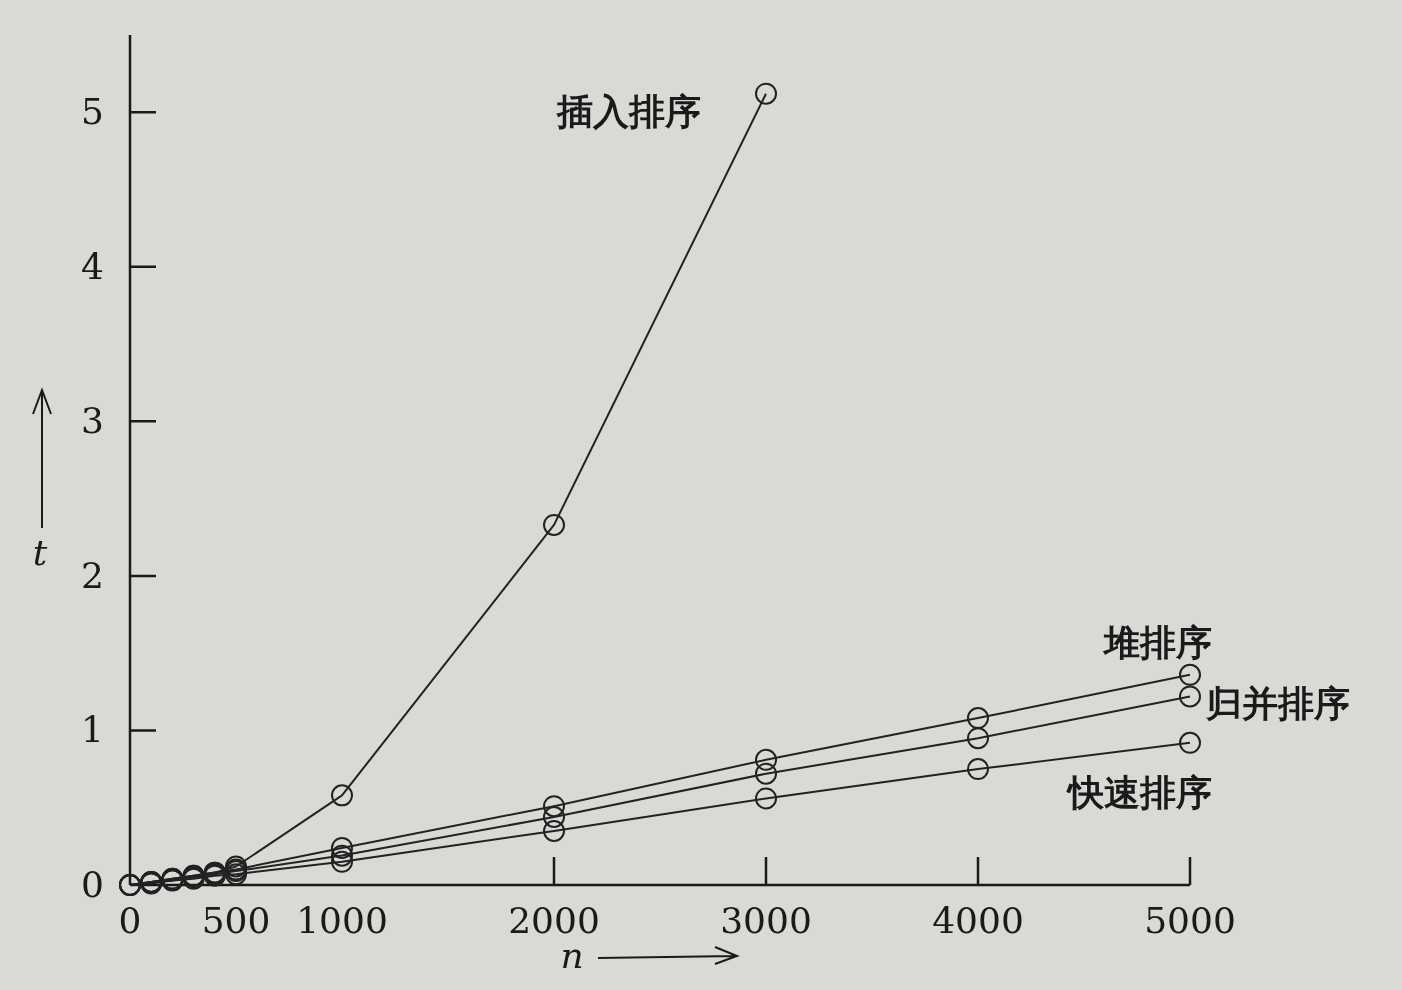 This screenshot has height=990, width=1402. Describe the element at coordinates (628, 110) in the screenshot. I see `series-label: 插入排序` at that location.